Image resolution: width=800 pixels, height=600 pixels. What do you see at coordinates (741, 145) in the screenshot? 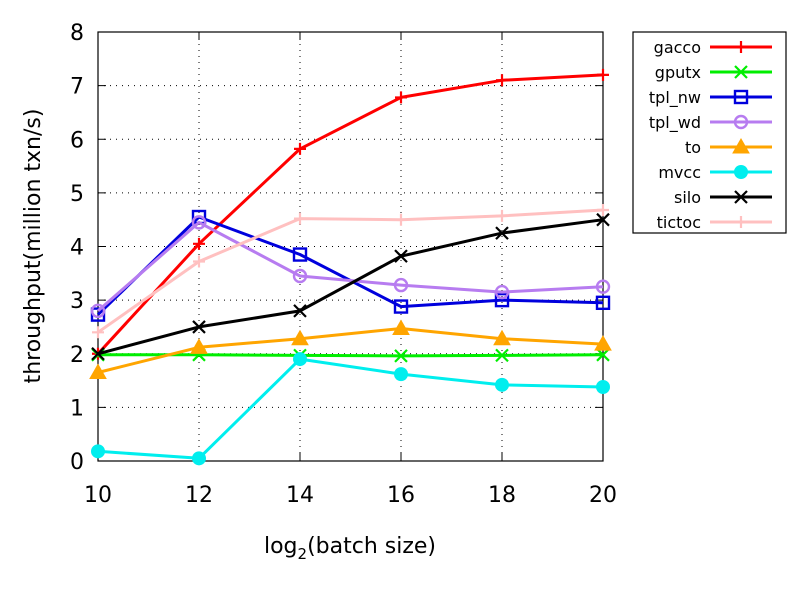
I see `legend-marker-to` at bounding box center [741, 145].